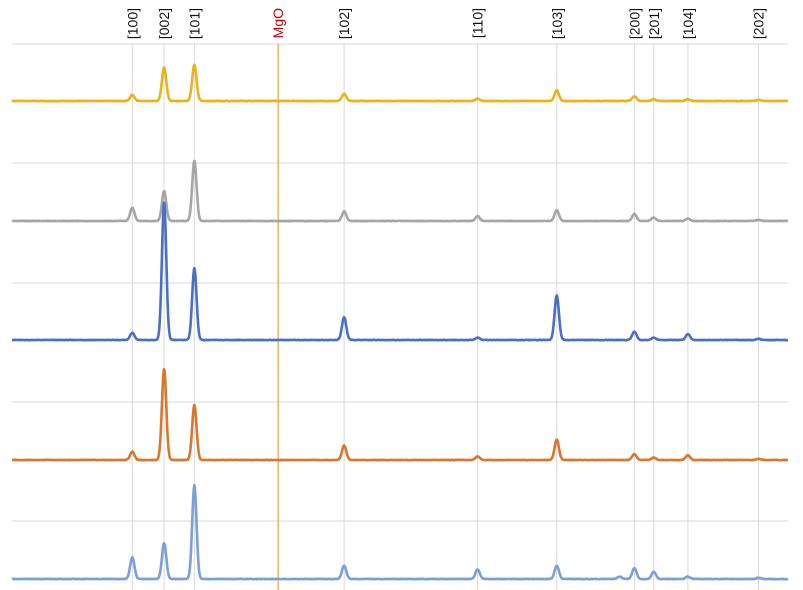 Image resolution: width=803 pixels, height=590 pixels. I want to click on reference-label-mgo: MgO, so click(278, 23).